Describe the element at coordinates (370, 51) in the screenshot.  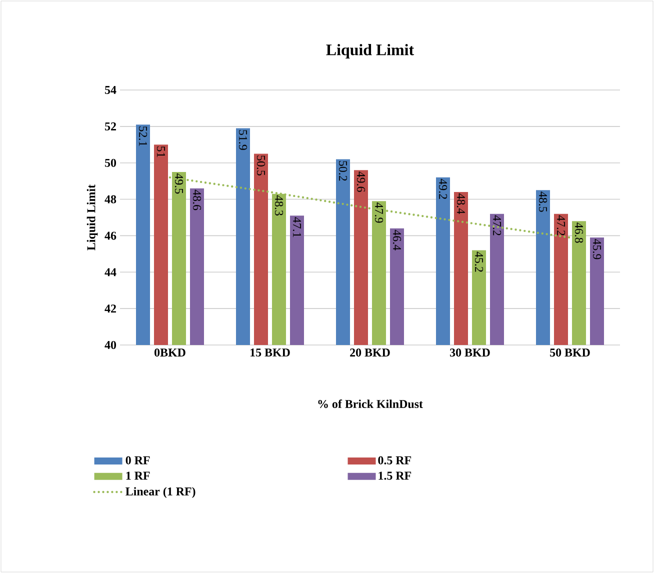
I see `chart-title: Liquid Limit` at that location.